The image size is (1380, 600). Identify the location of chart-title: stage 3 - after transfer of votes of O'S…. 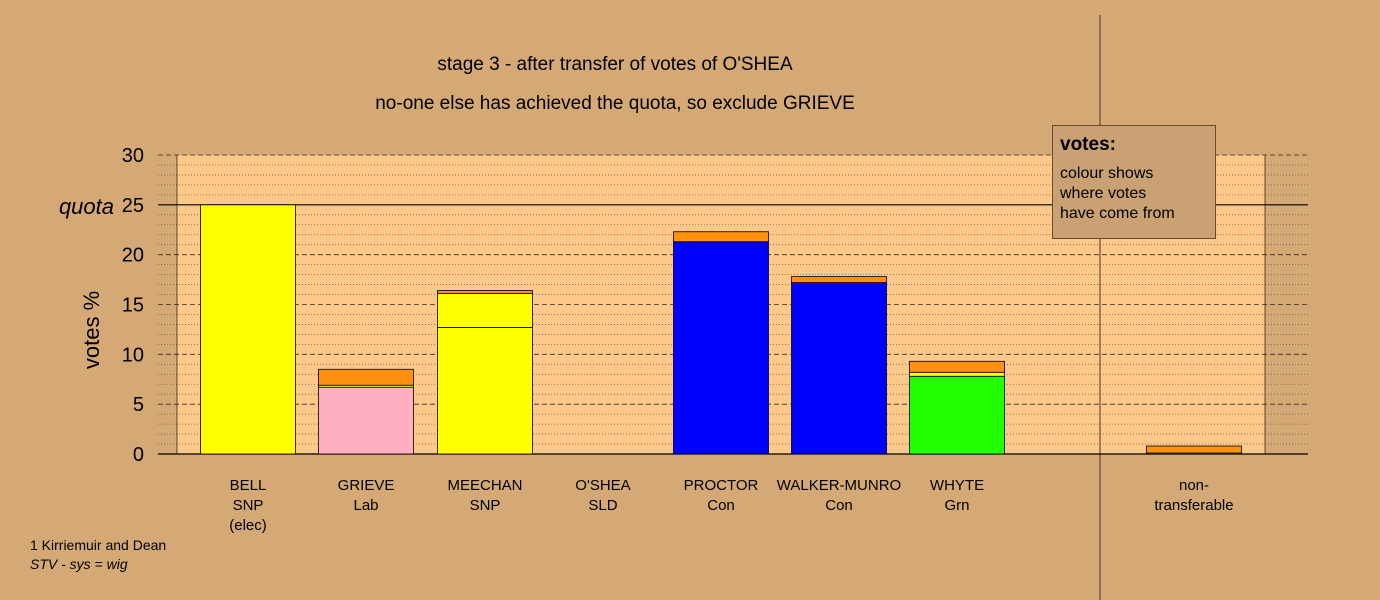
(615, 64).